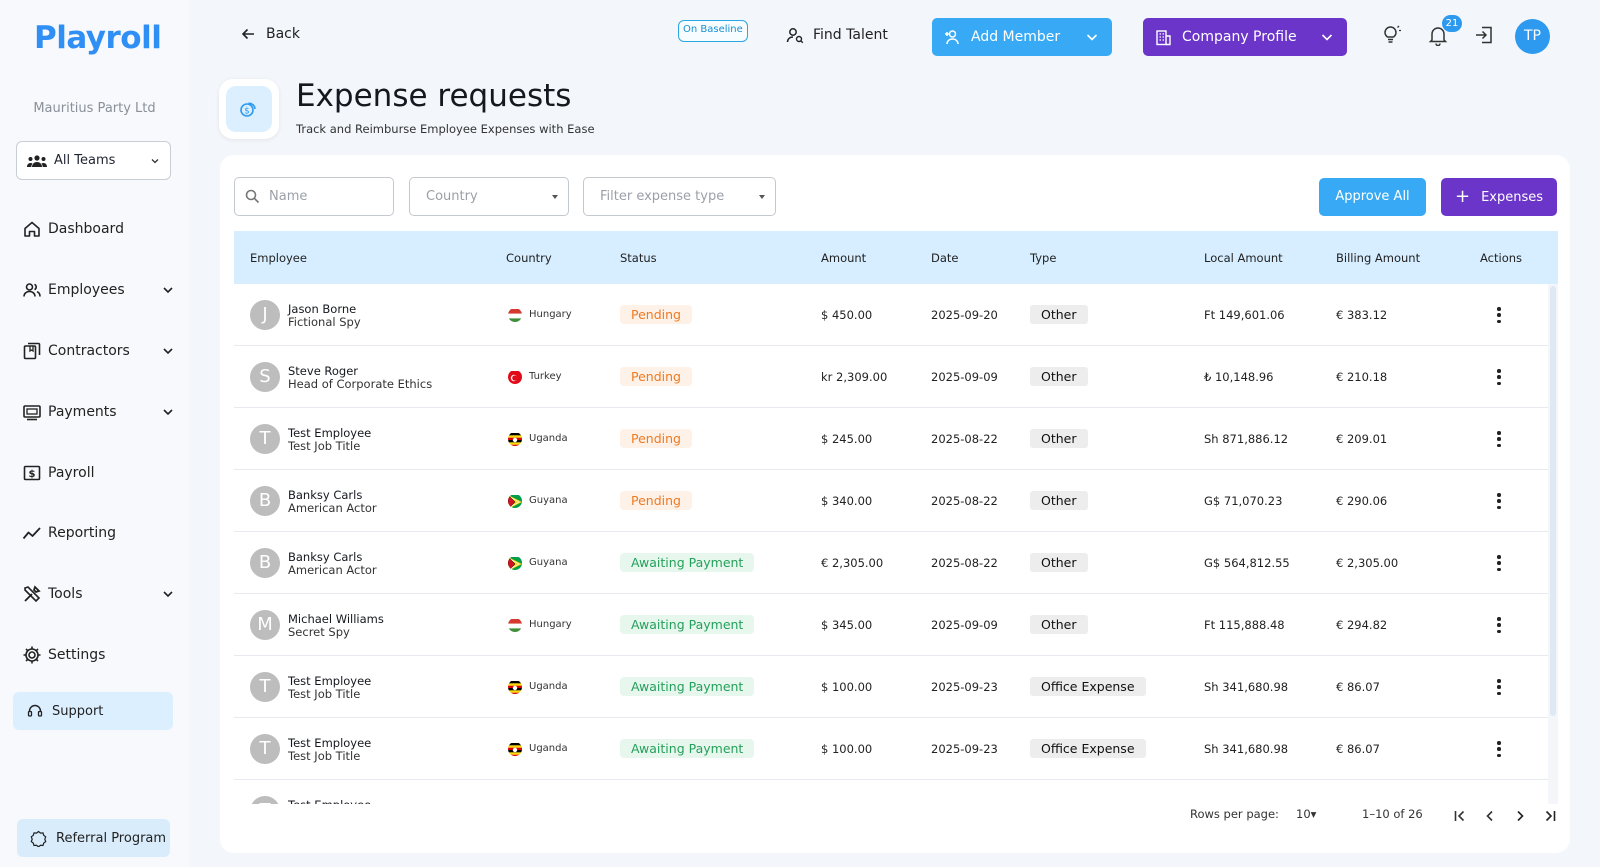 This screenshot has width=1600, height=867. I want to click on expense-type-placeholder: Filter expense type, so click(662, 196).